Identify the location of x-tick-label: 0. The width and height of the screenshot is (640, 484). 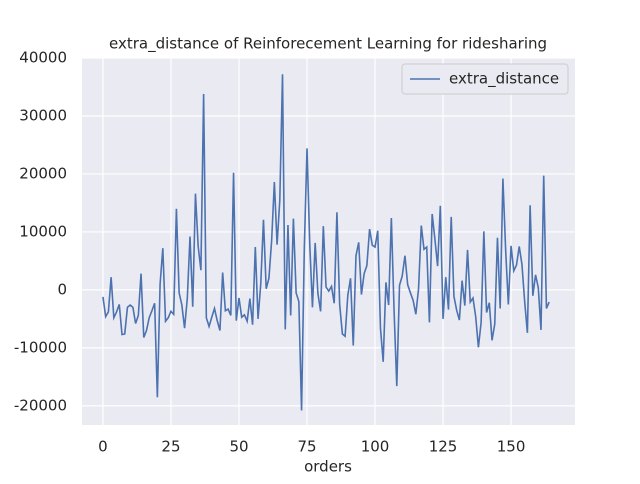
(103, 447).